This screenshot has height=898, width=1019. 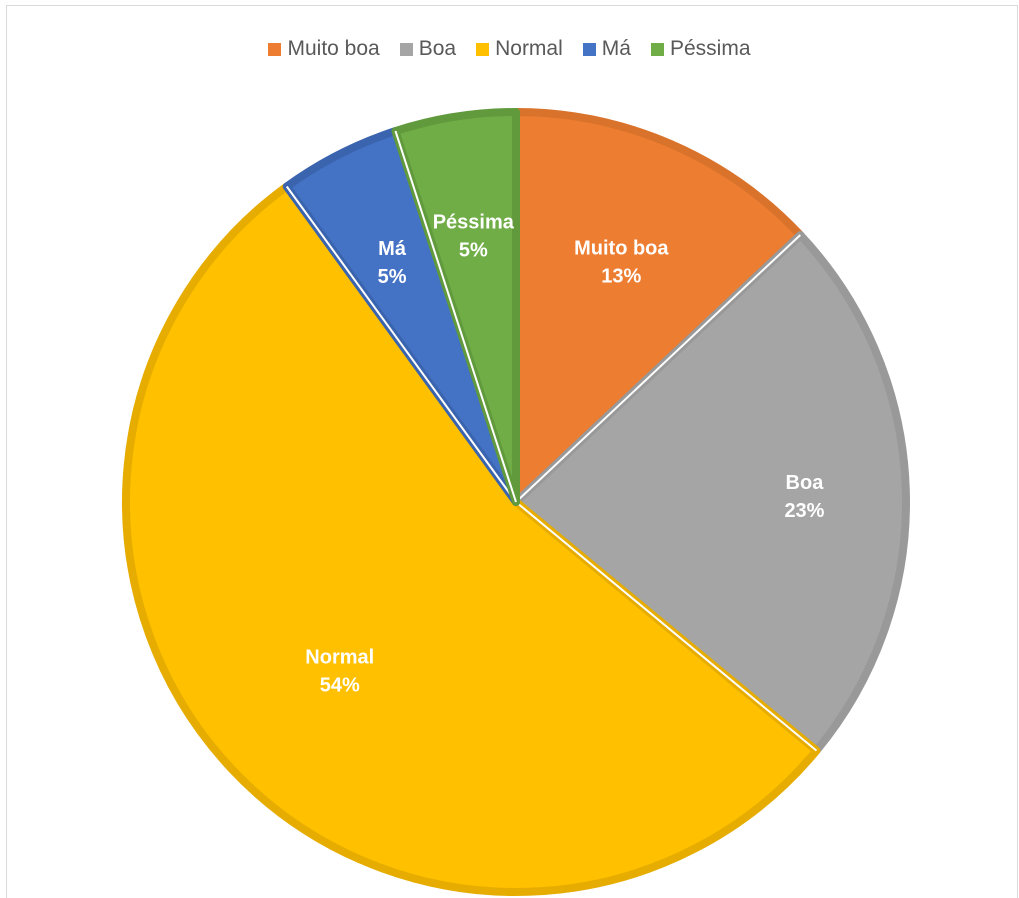 I want to click on data-label-category-normal: Normal, so click(x=339, y=658).